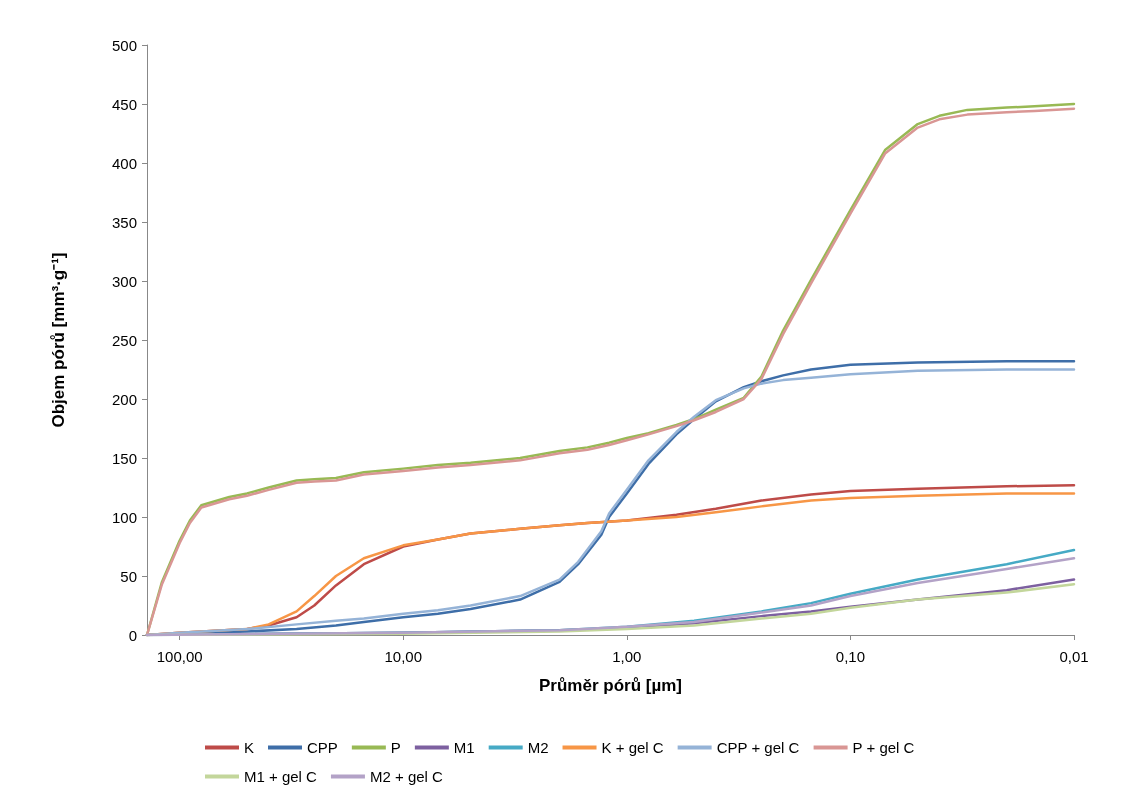  I want to click on y-tick-label: 250, so click(124, 340).